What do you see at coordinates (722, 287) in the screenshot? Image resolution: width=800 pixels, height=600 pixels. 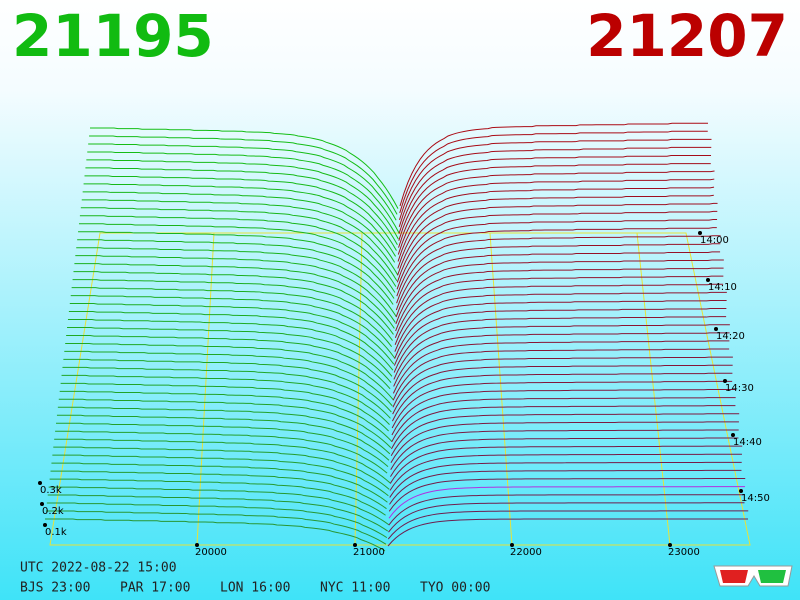 I see `time-label: 14:10` at bounding box center [722, 287].